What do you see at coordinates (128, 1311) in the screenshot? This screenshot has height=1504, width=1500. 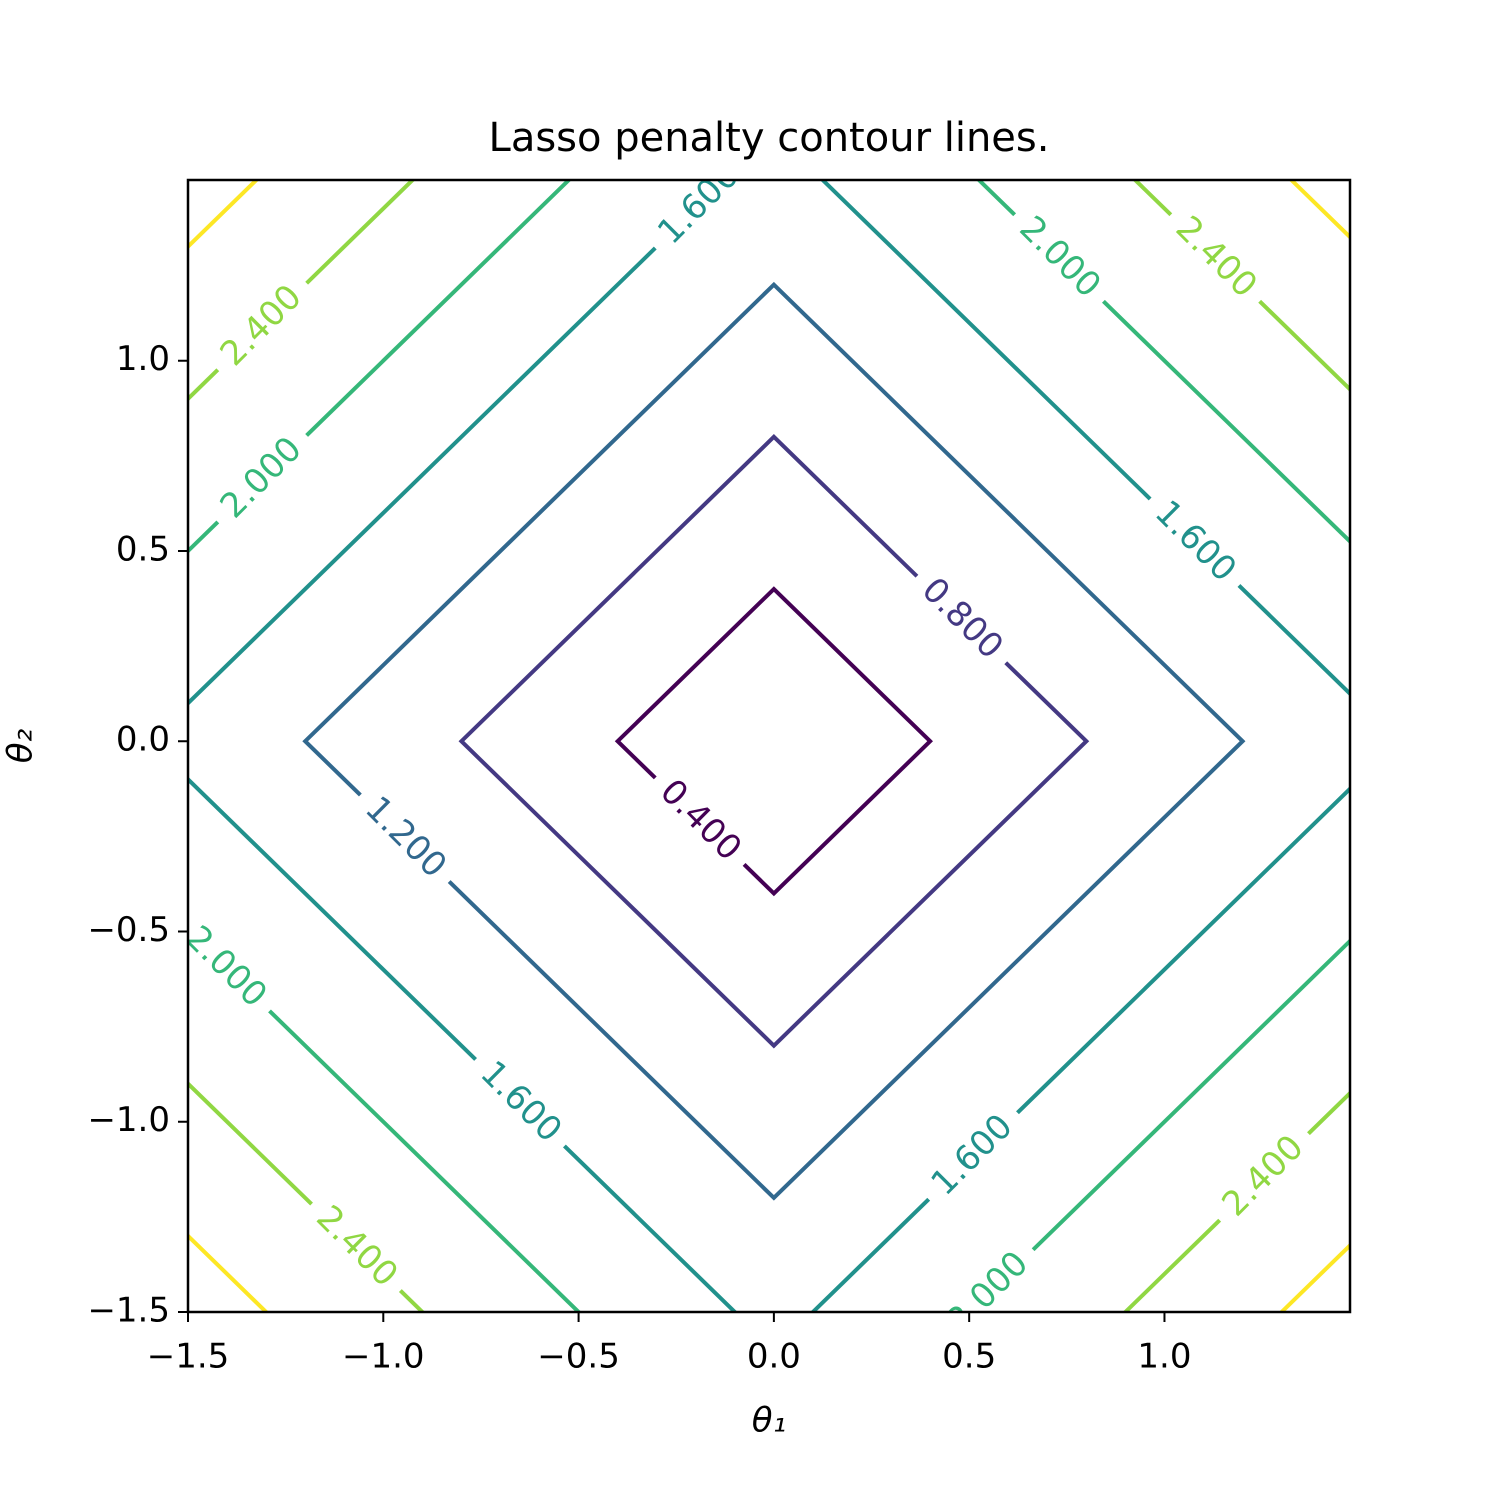 I see `y-tick-label: −1.5` at bounding box center [128, 1311].